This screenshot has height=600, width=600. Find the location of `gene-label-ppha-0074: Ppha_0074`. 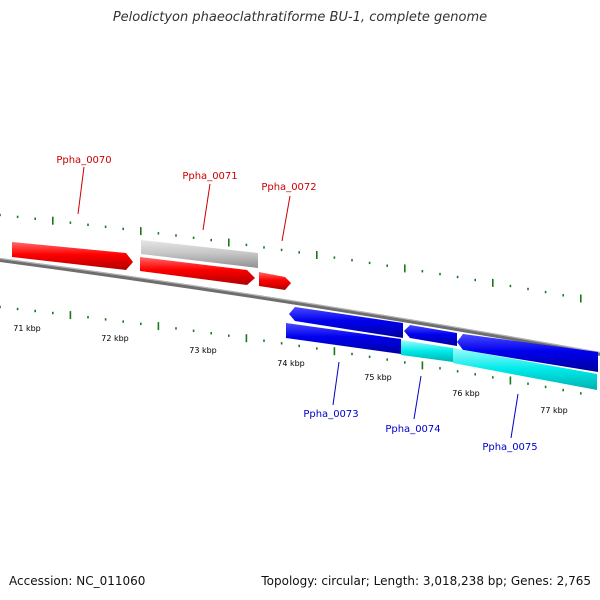

gene-label-ppha-0074: Ppha_0074 is located at coordinates (412, 429).